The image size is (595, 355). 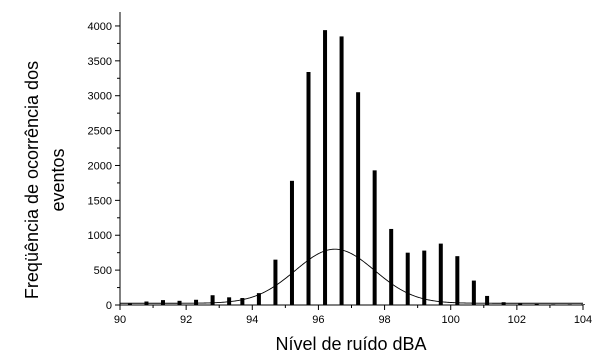 I want to click on x-tick-label: 90, so click(x=120, y=320).